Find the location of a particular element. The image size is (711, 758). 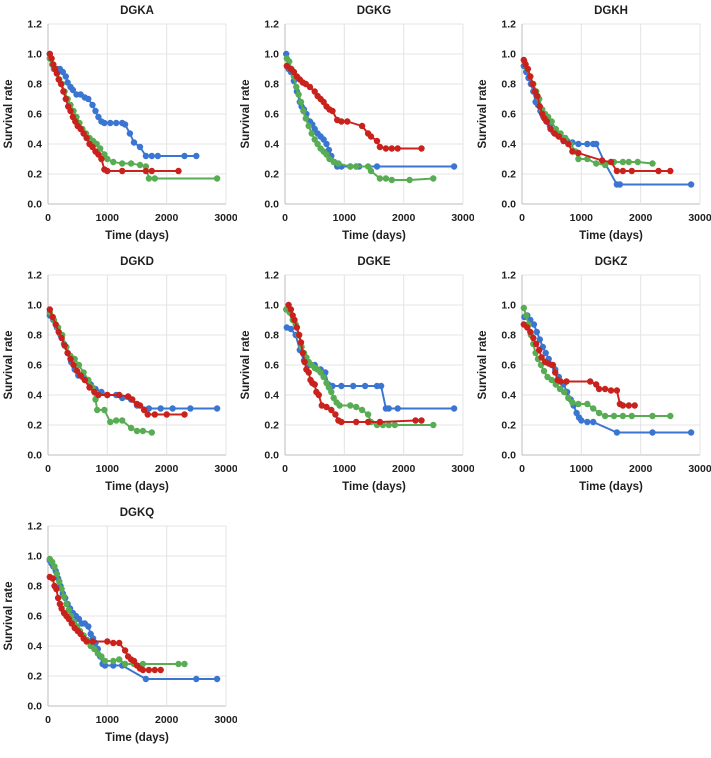

y-tick-label: 0.8 is located at coordinates (34, 85).